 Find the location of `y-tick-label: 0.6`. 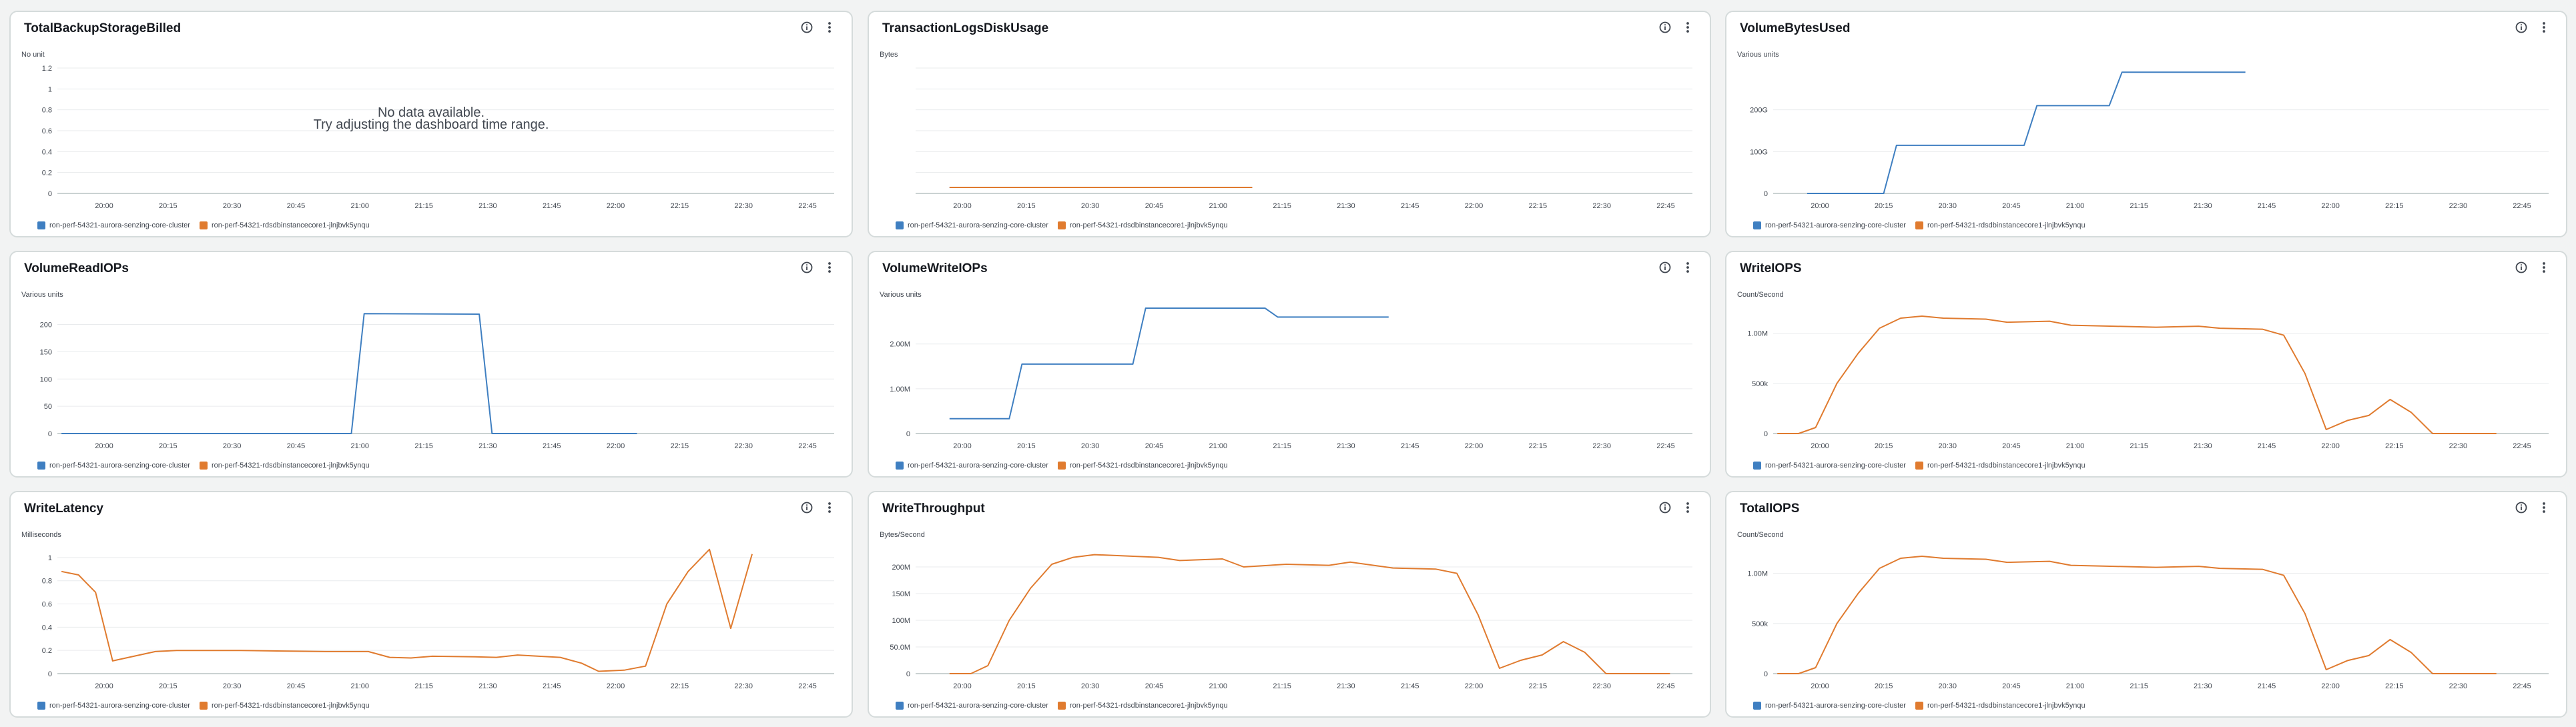

y-tick-label: 0.6 is located at coordinates (47, 131).